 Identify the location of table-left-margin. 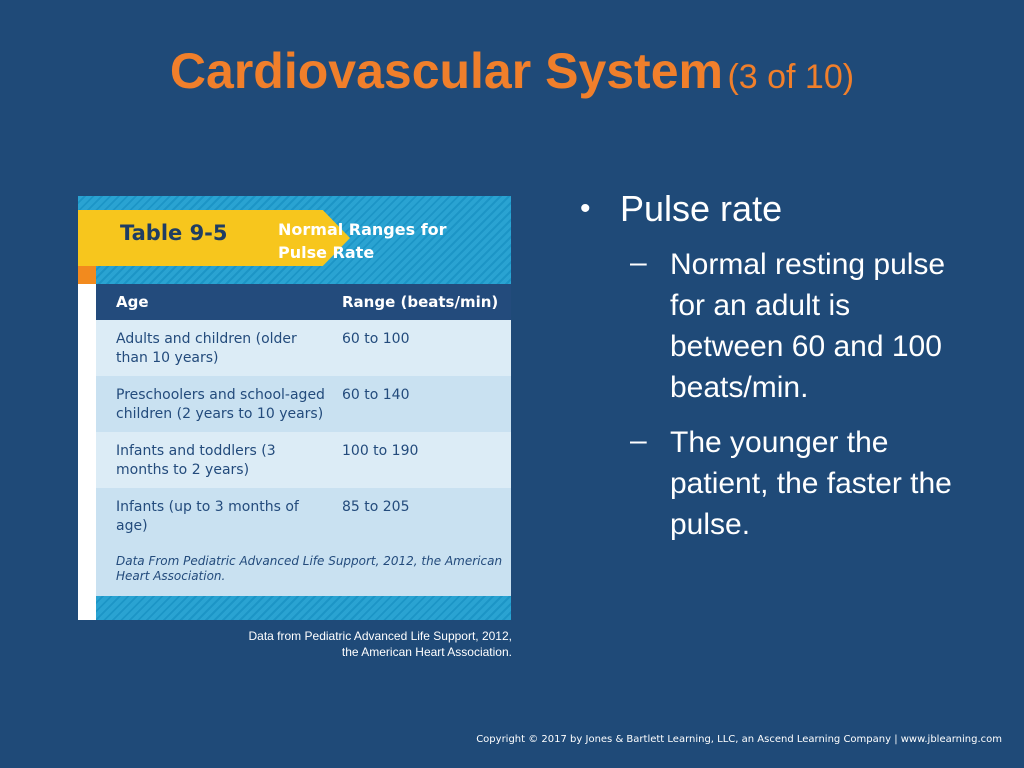
(87, 452).